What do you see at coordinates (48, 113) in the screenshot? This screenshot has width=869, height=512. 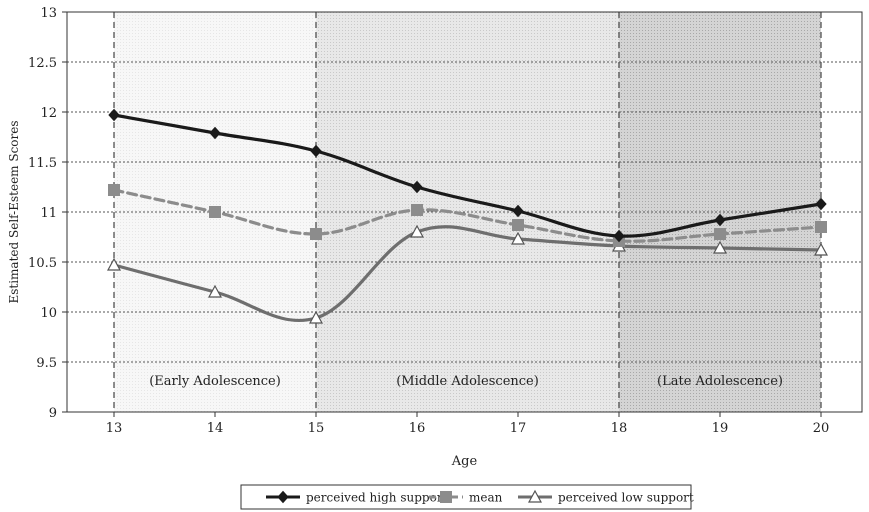 I see `y-tick-label: 12` at bounding box center [48, 113].